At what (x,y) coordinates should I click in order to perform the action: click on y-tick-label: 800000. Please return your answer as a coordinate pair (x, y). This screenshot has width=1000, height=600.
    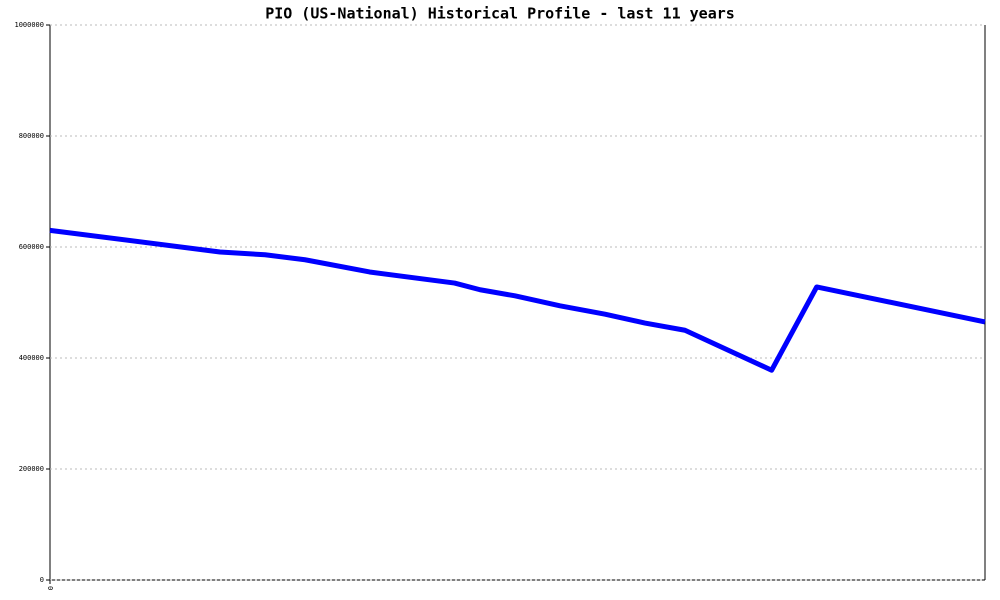
    Looking at the image, I should click on (31, 136).